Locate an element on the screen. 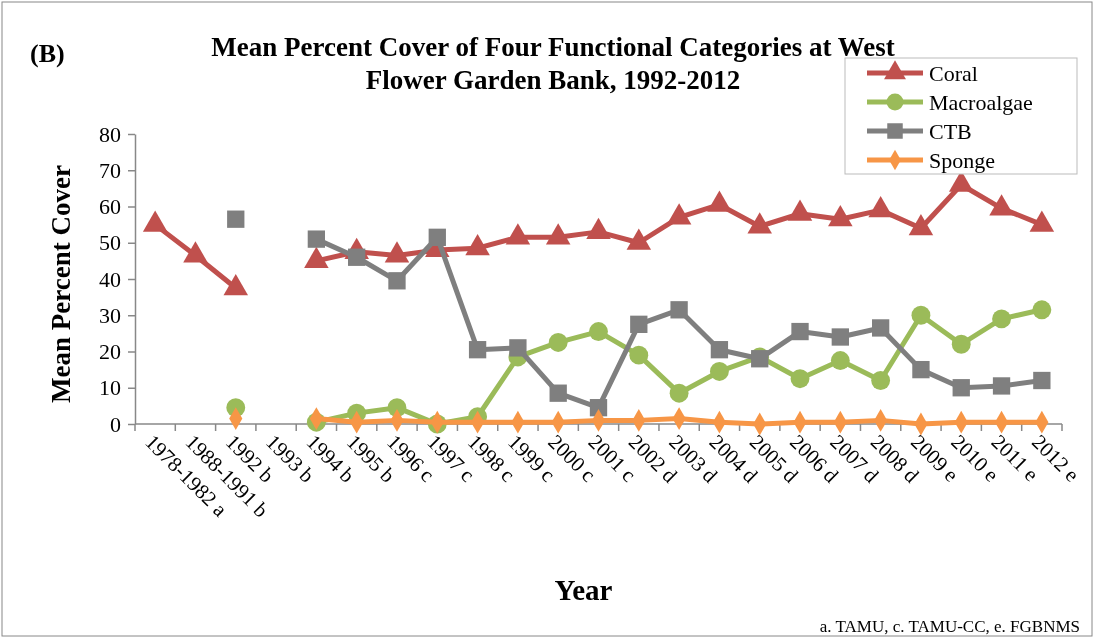  chart-title: Mean Percent Cover of Four Functional Categories at West Flower Garden Bank, 1992-2012 is located at coordinates (553, 63).